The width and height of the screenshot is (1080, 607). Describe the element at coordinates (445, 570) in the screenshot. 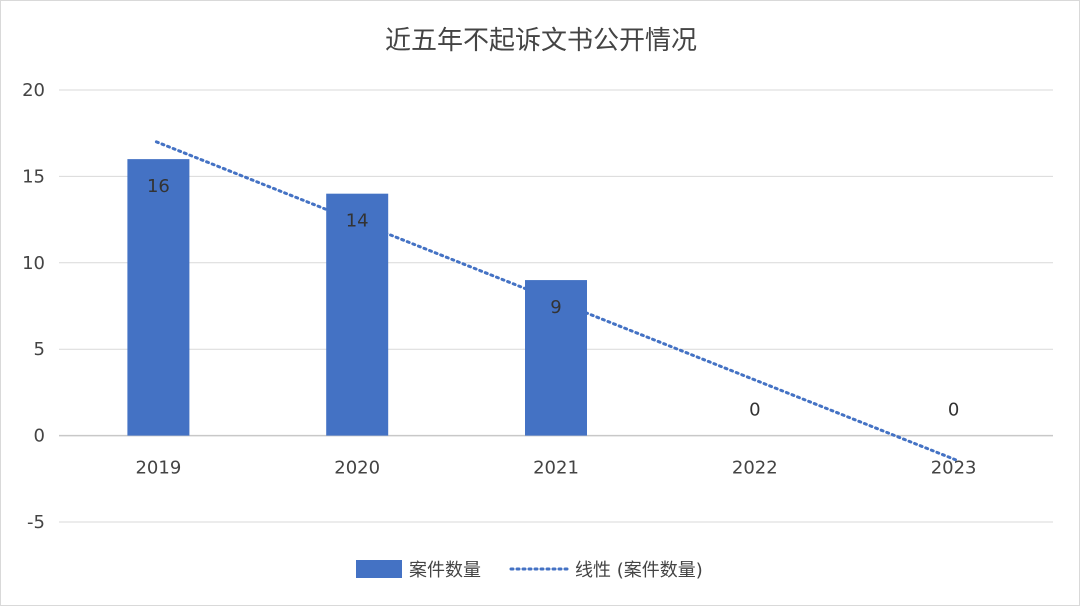

I see `legend-label-series: 案件数量` at that location.